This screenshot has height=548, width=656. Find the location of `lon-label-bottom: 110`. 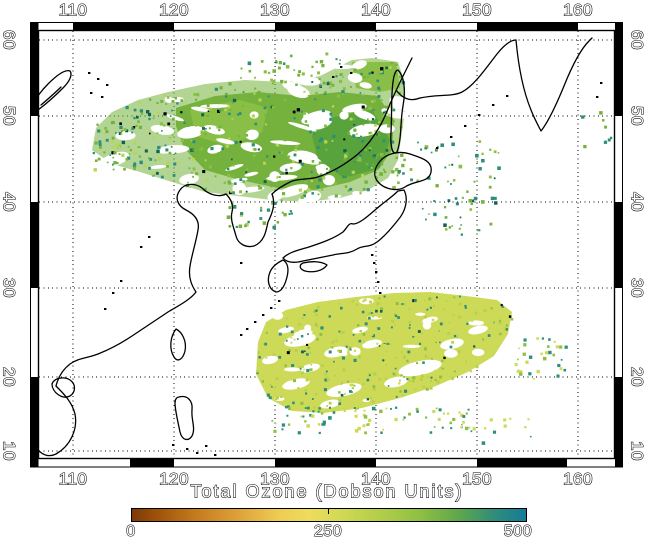

lon-label-bottom: 110 is located at coordinates (73, 479).